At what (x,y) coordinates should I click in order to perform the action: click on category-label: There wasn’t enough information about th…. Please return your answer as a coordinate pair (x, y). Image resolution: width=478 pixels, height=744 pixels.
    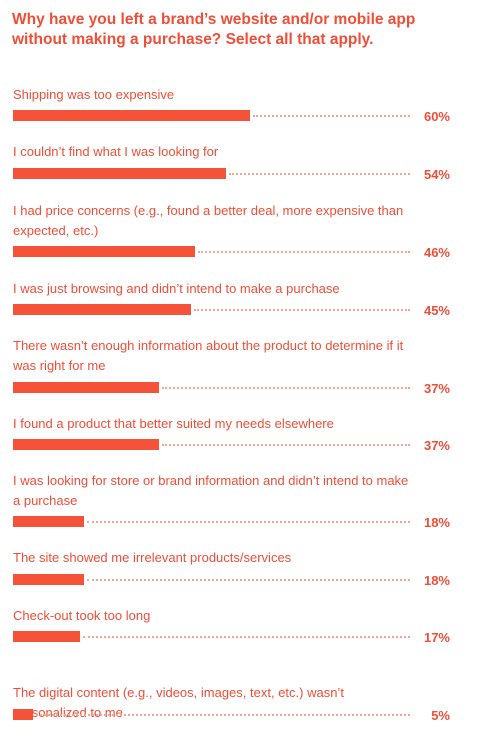
    Looking at the image, I should click on (208, 355).